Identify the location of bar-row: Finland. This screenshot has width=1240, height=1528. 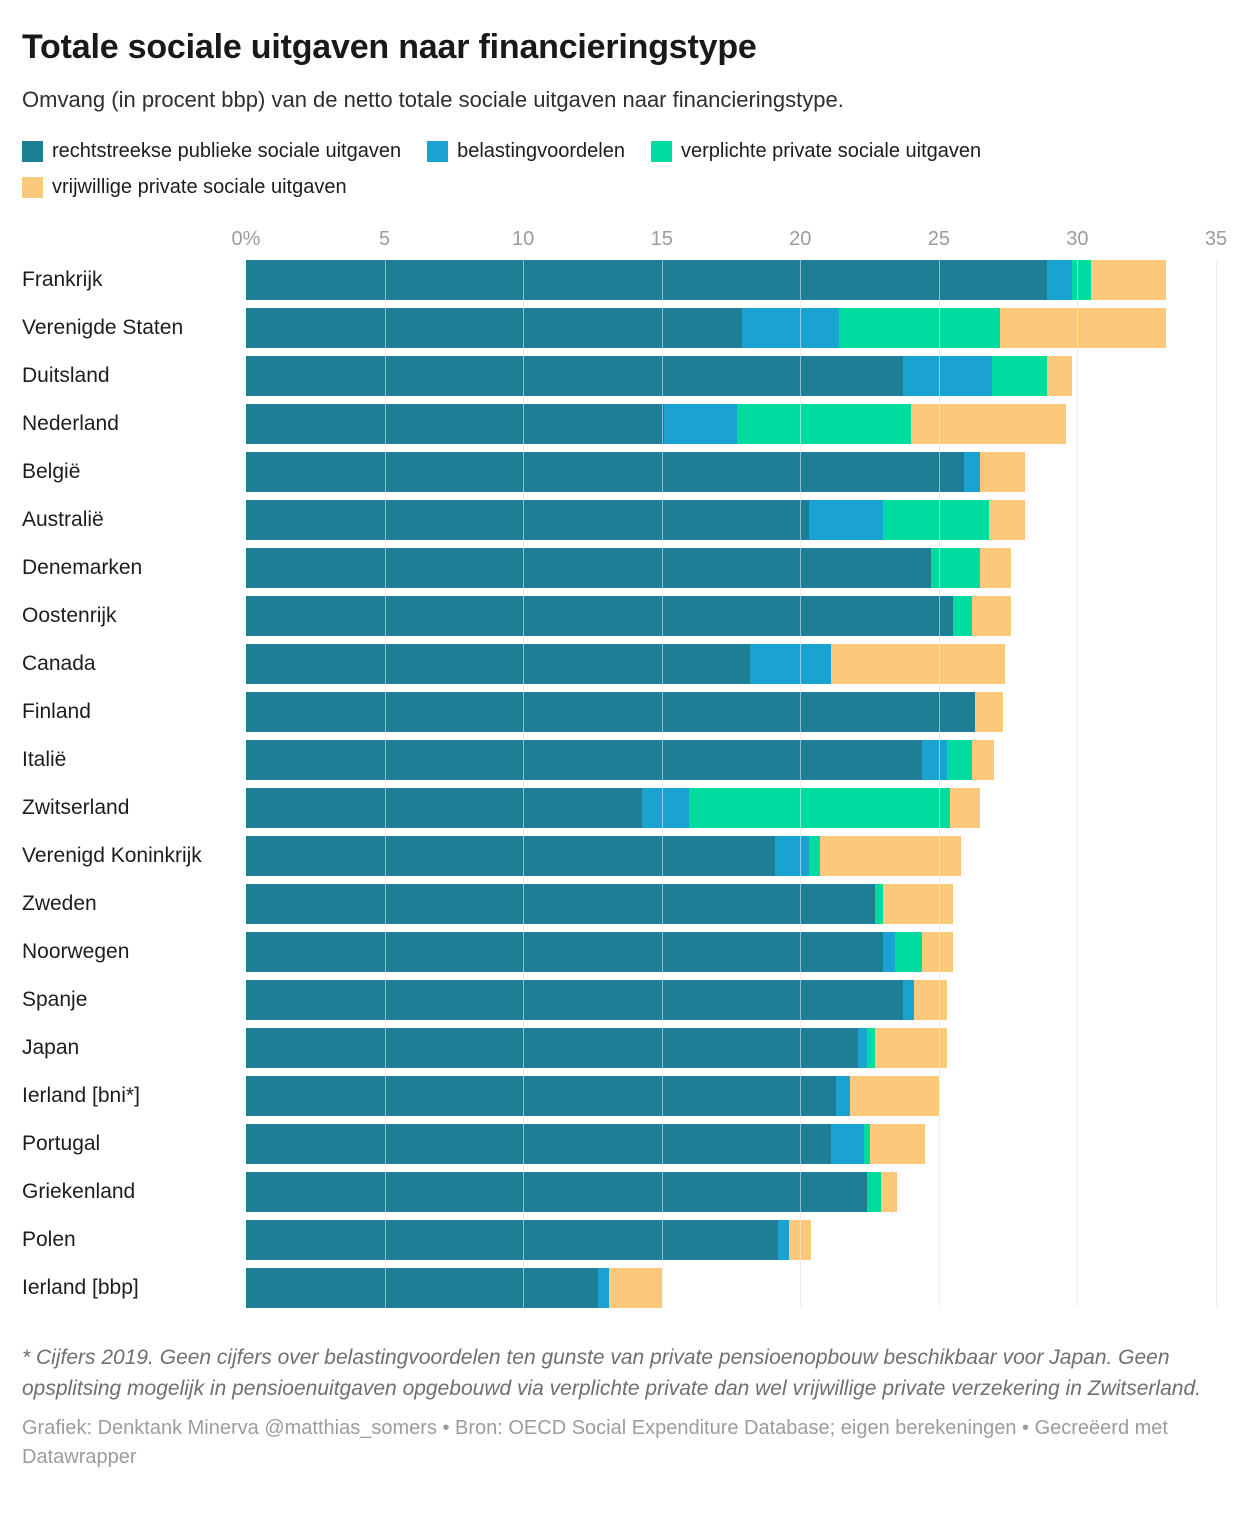
(620, 712).